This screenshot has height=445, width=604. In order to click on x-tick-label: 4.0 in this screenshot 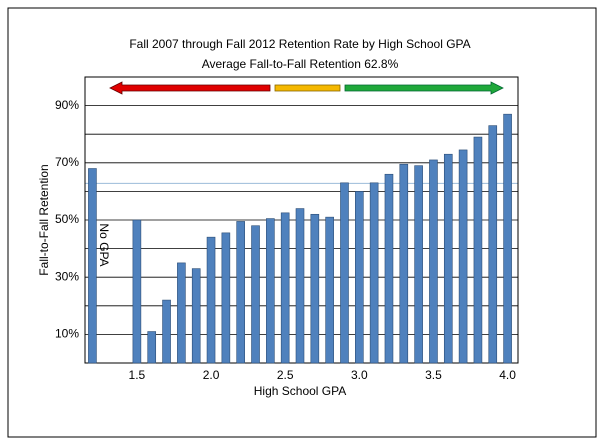, I will do `click(507, 375)`.